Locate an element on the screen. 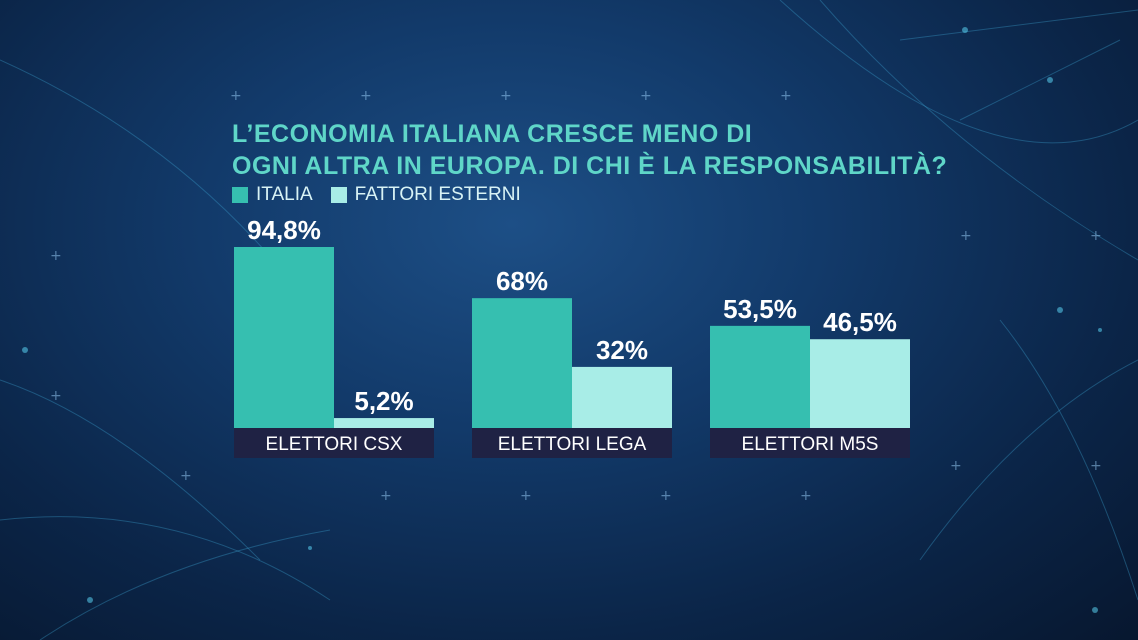 The height and width of the screenshot is (640, 1138). bar-value-label-italia-elettori-m5s: 53,5% is located at coordinates (760, 309).